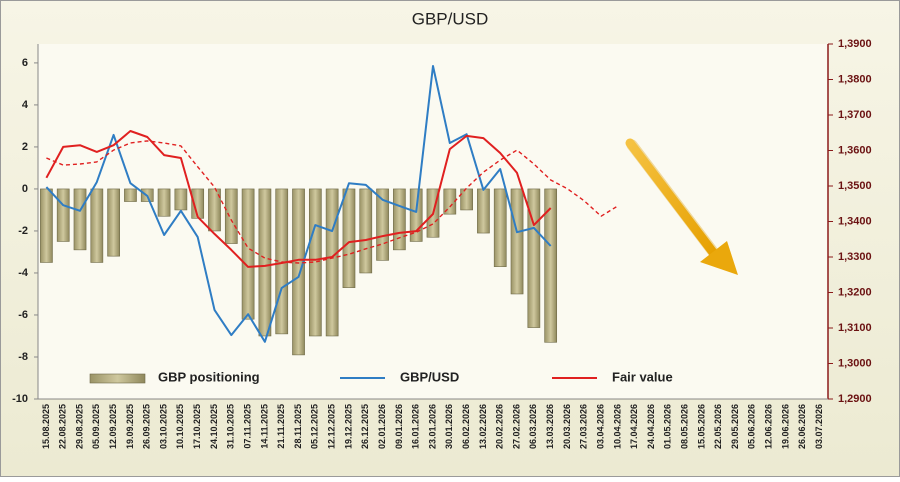 The image size is (900, 482). I want to click on y2-tick-label: 1,3400, so click(855, 221).